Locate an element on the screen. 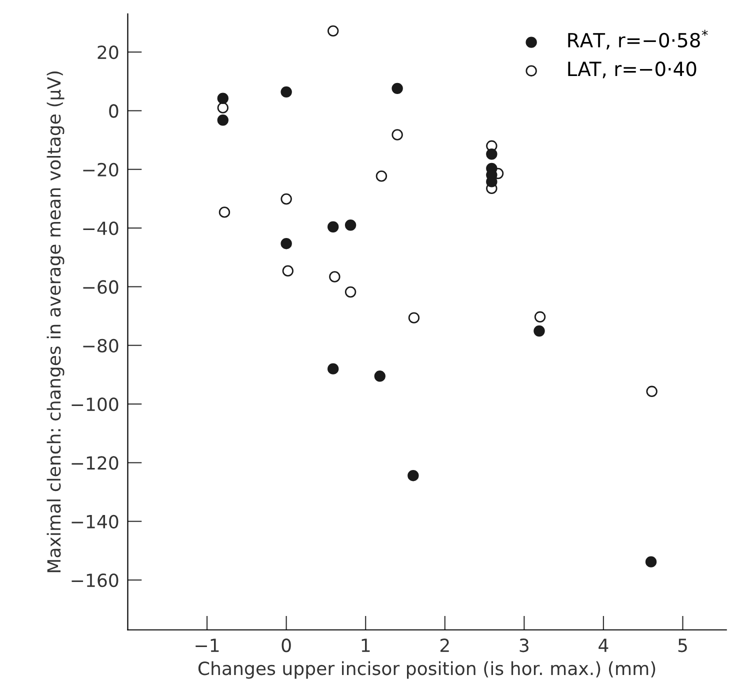  x-tick-label: 0 is located at coordinates (286, 645).